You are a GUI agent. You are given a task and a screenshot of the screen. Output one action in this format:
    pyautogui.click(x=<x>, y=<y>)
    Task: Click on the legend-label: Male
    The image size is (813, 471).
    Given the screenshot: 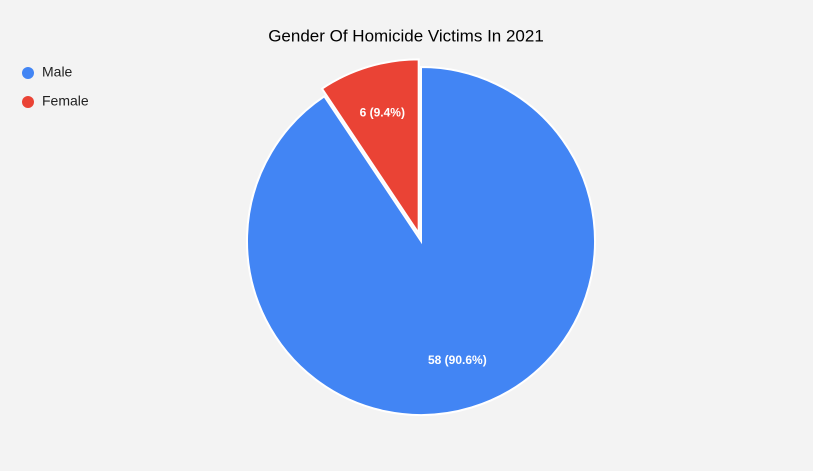 What is the action you would take?
    pyautogui.click(x=57, y=72)
    